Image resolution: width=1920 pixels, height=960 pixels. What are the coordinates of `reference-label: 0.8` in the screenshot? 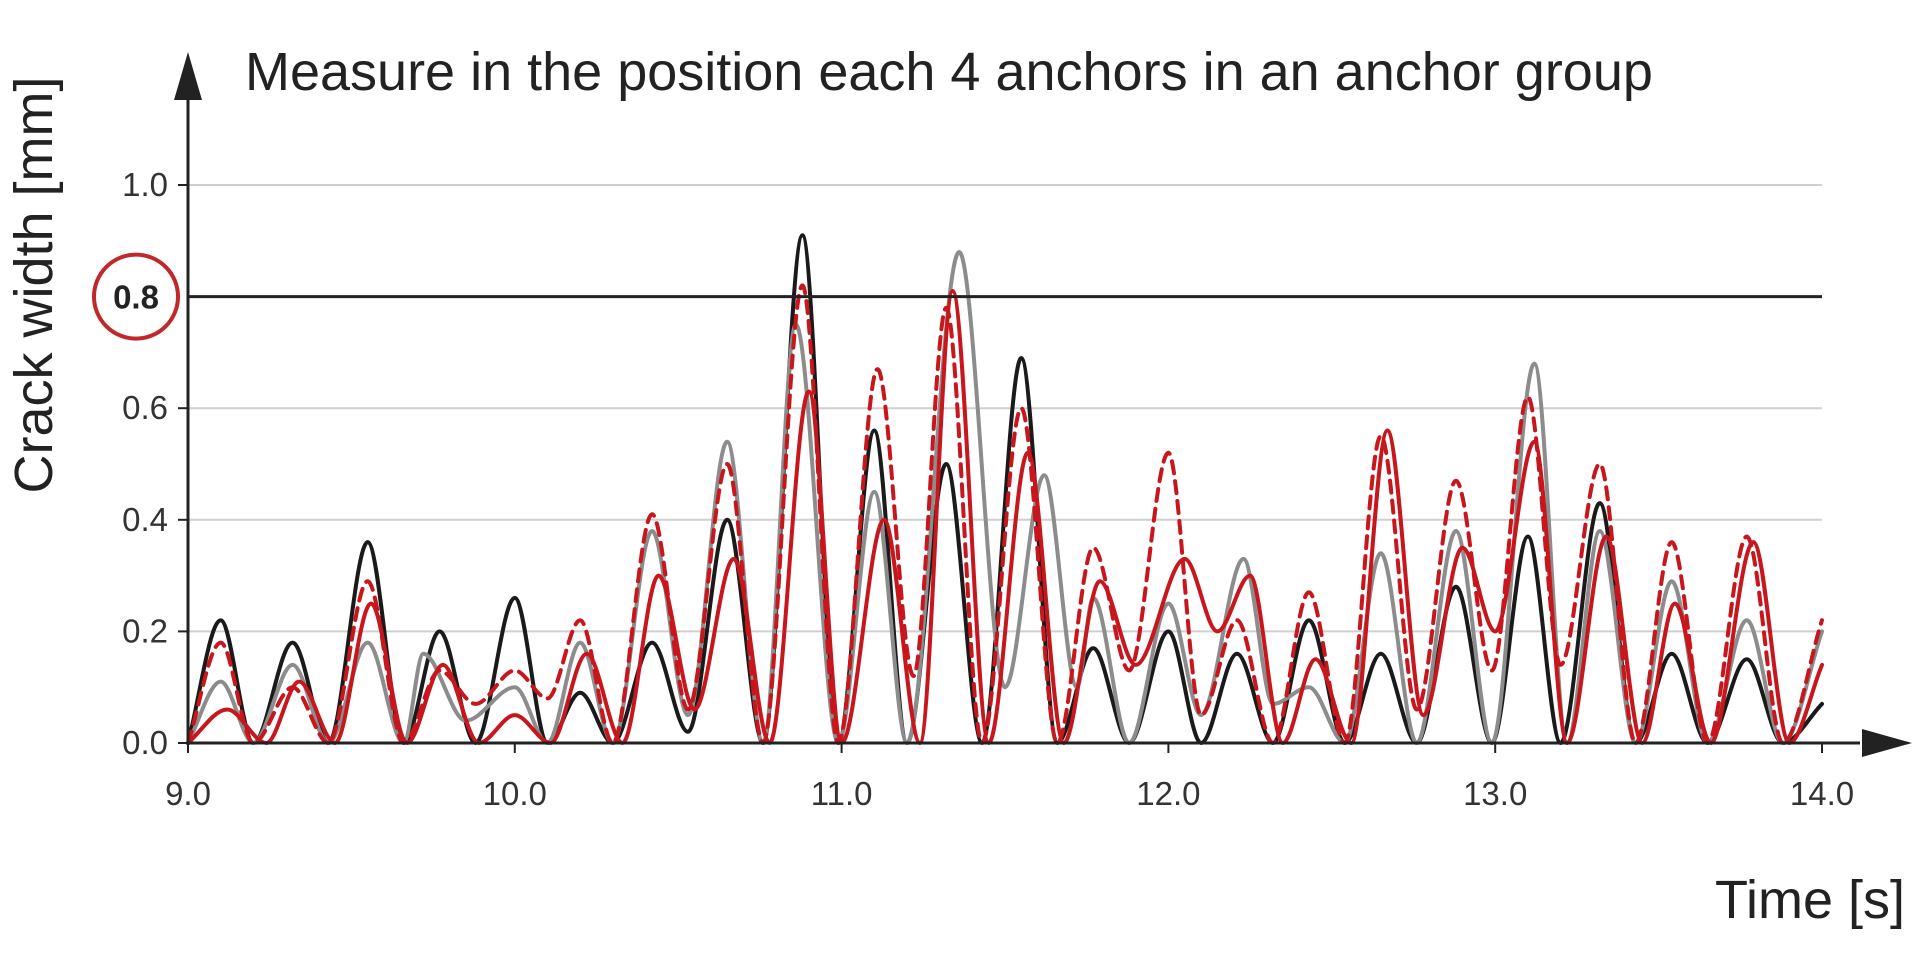 It's located at (136, 297).